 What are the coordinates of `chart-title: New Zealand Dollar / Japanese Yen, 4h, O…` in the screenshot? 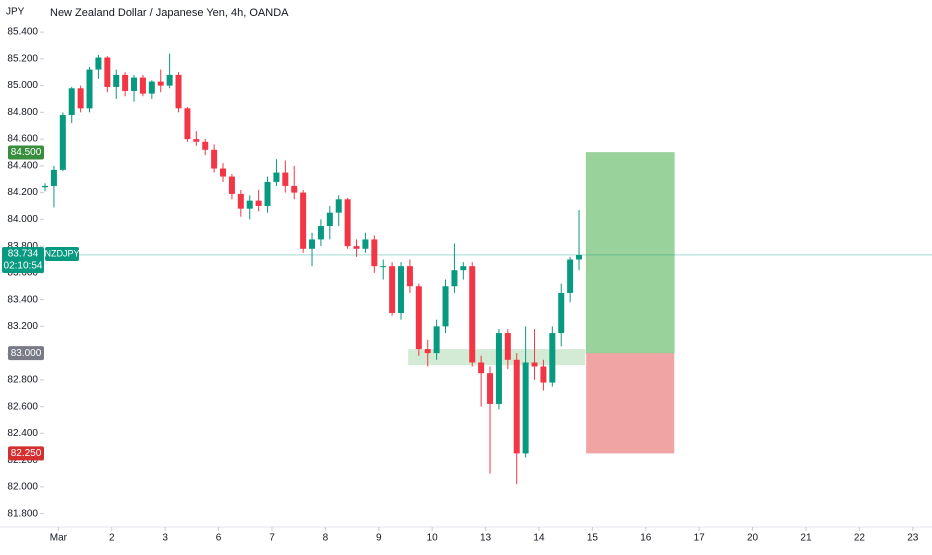 It's located at (169, 13).